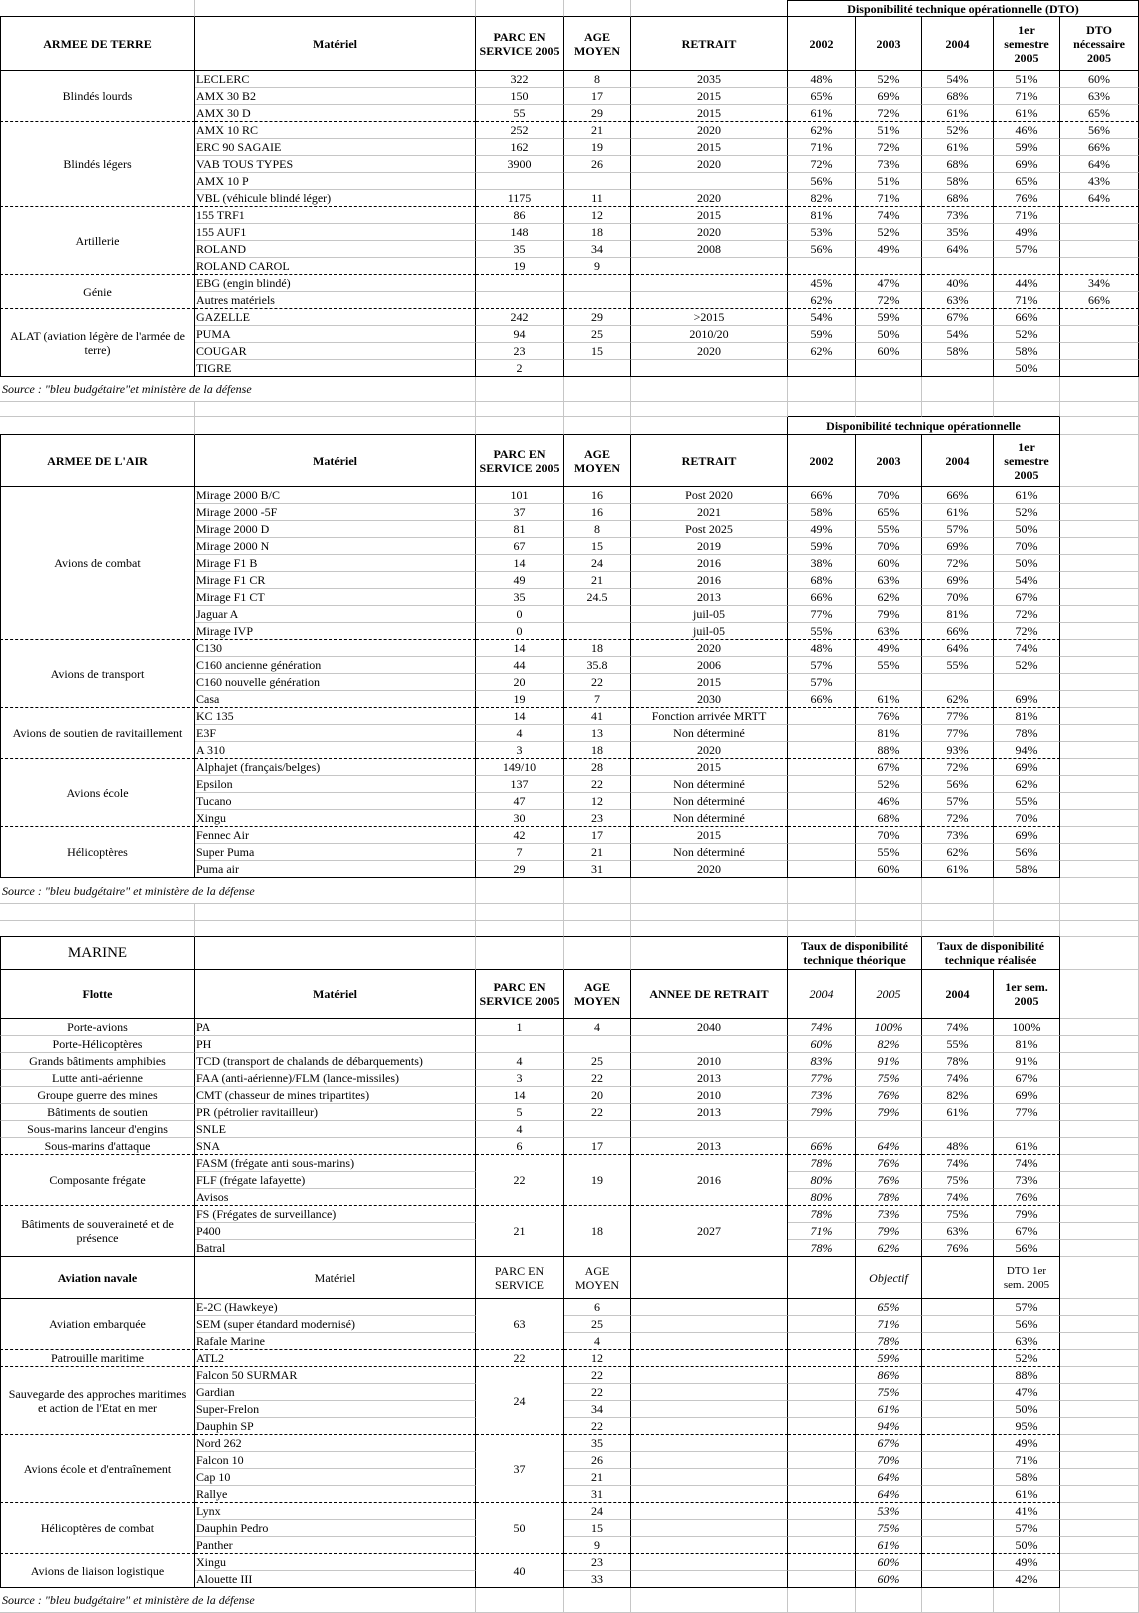 This screenshot has height=1613, width=1139. Describe the element at coordinates (1027, 546) in the screenshot. I see `table-cell: 70%` at that location.